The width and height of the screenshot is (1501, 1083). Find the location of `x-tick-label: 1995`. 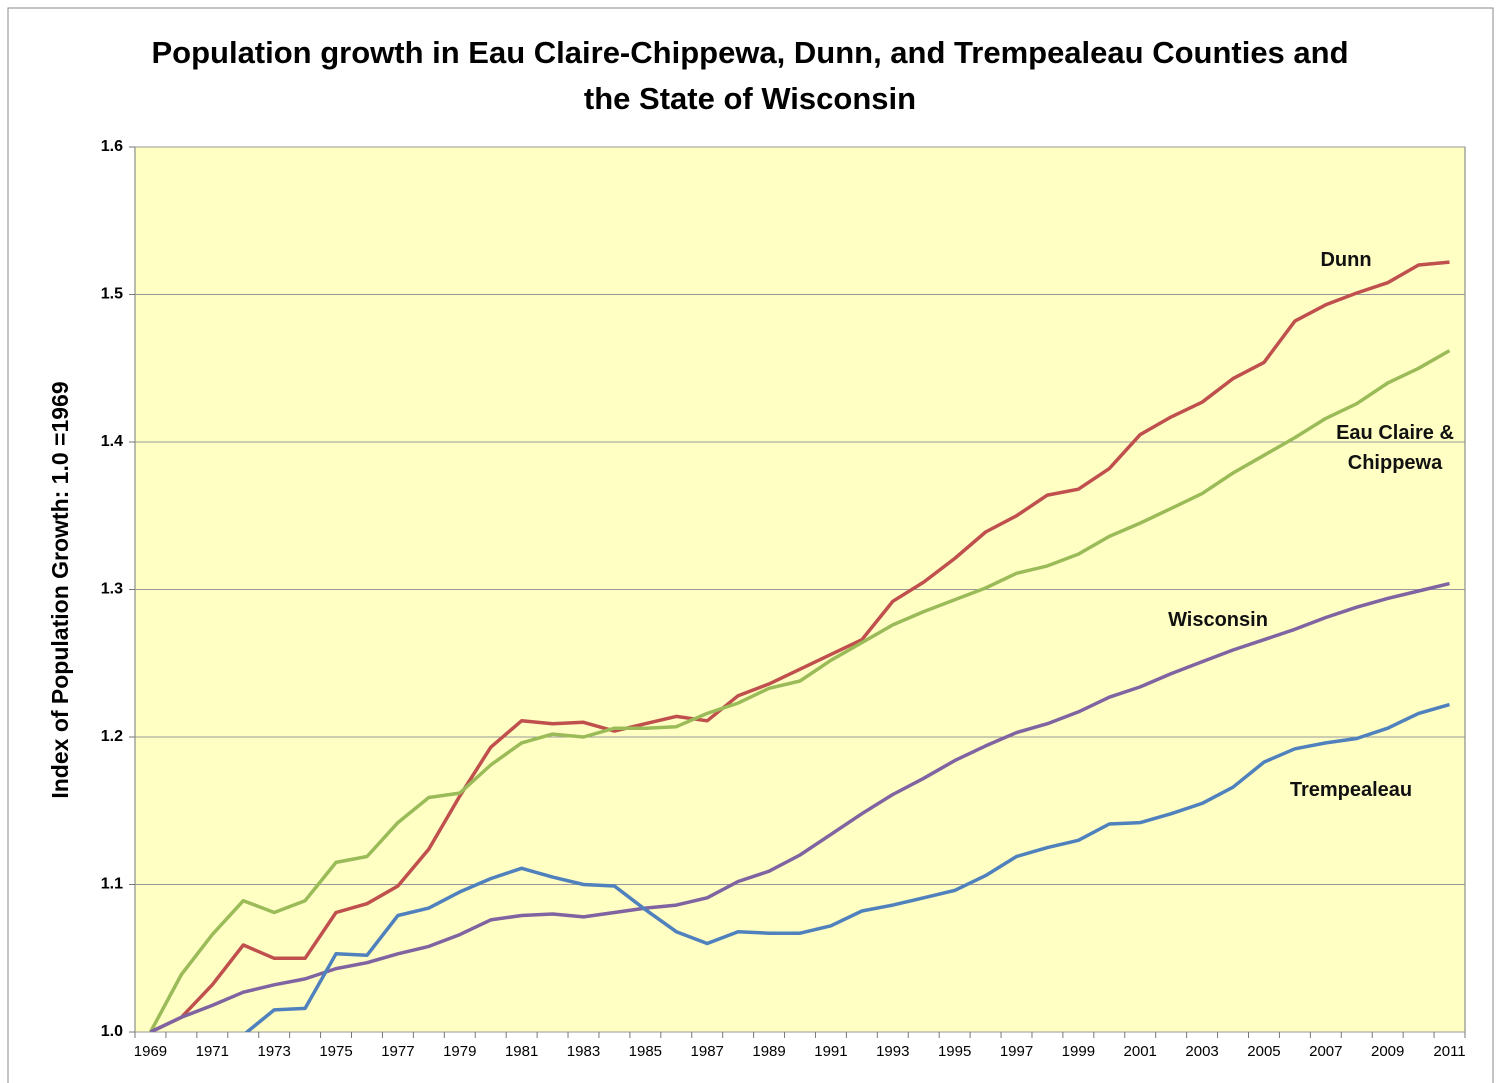

x-tick-label: 1995 is located at coordinates (954, 1051).